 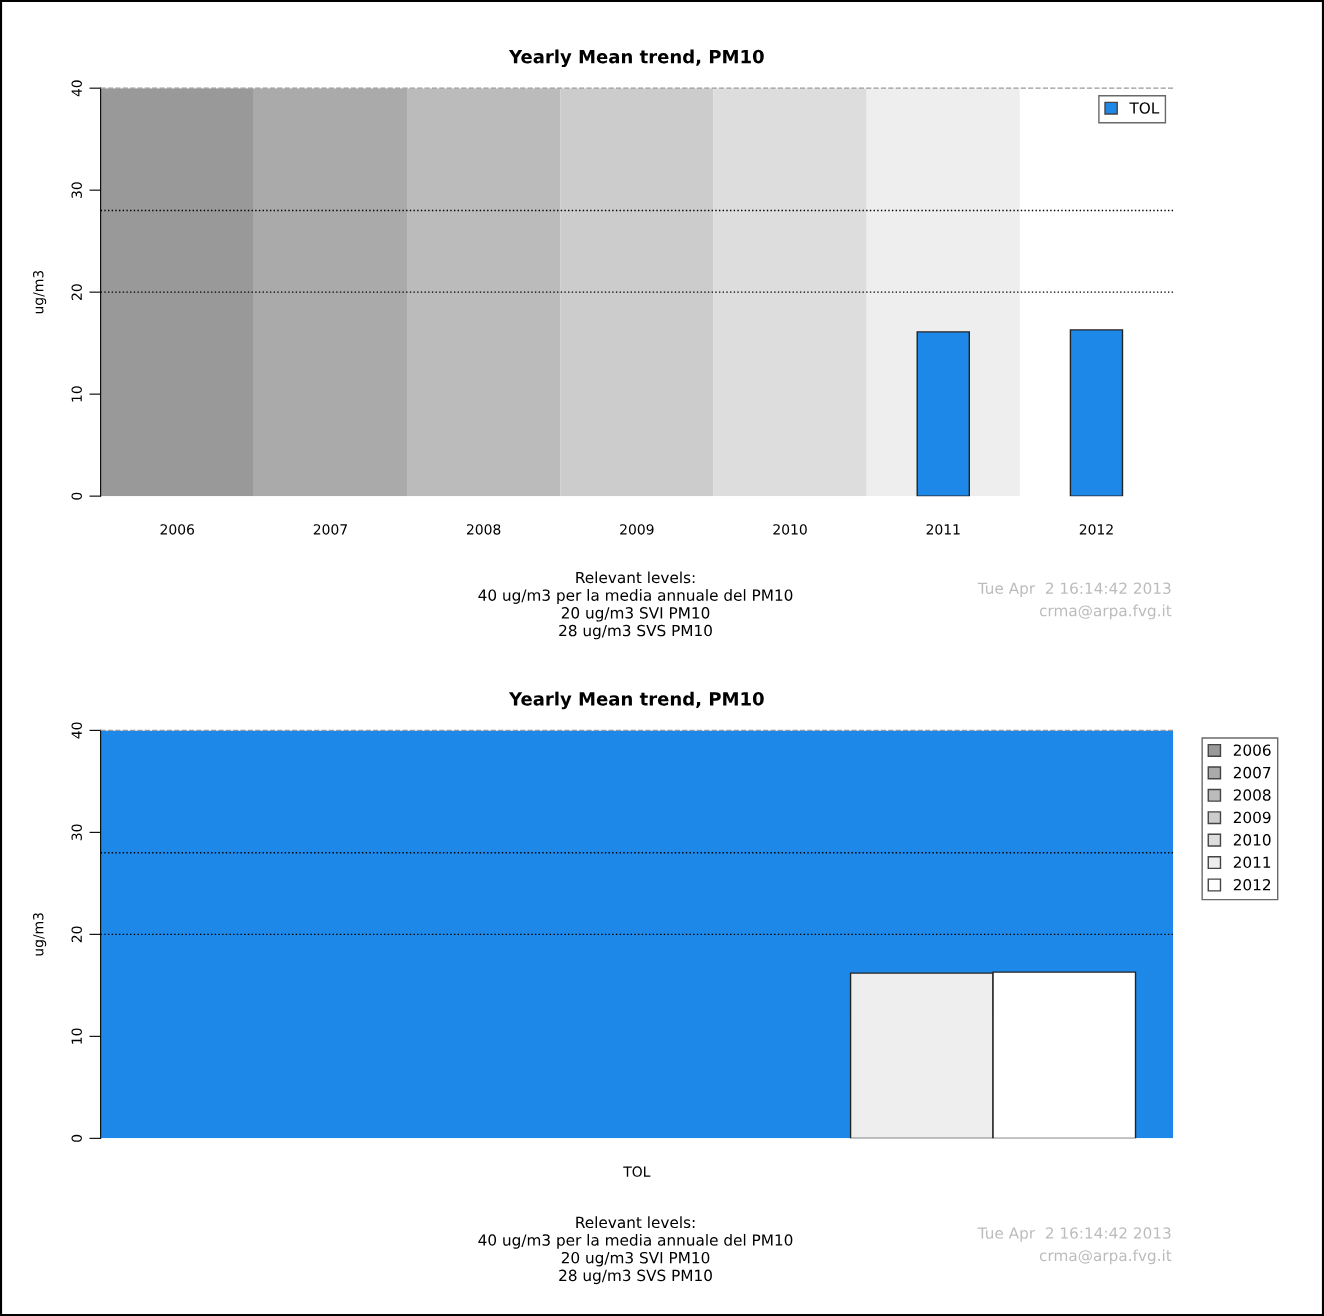 I want to click on x-tick-label: 2006, so click(x=177, y=529).